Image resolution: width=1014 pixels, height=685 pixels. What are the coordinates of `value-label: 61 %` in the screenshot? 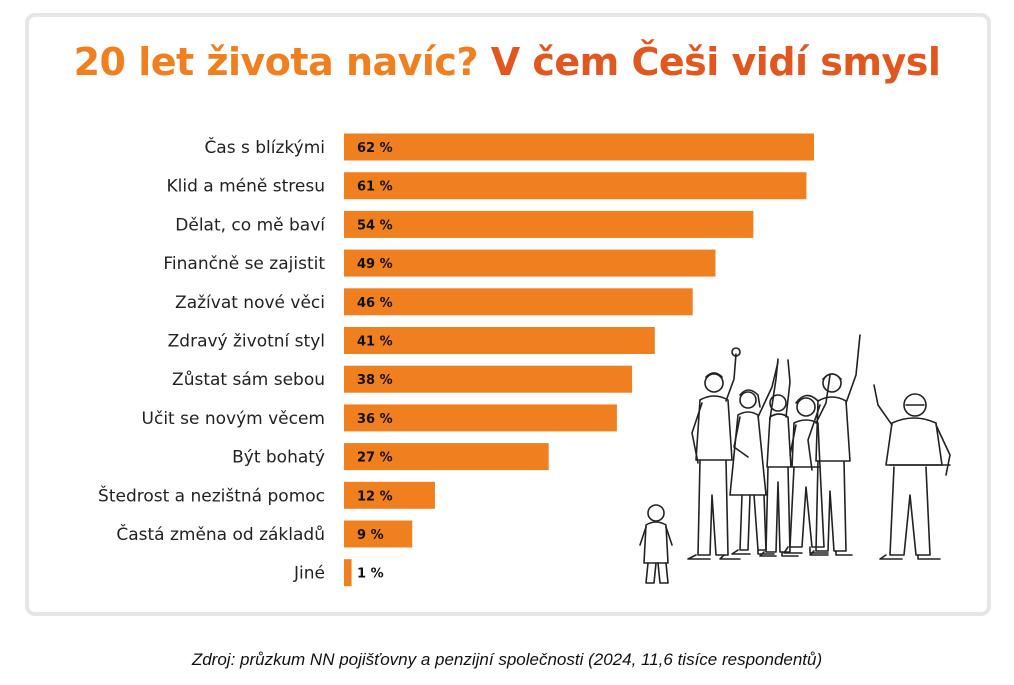 It's located at (375, 187).